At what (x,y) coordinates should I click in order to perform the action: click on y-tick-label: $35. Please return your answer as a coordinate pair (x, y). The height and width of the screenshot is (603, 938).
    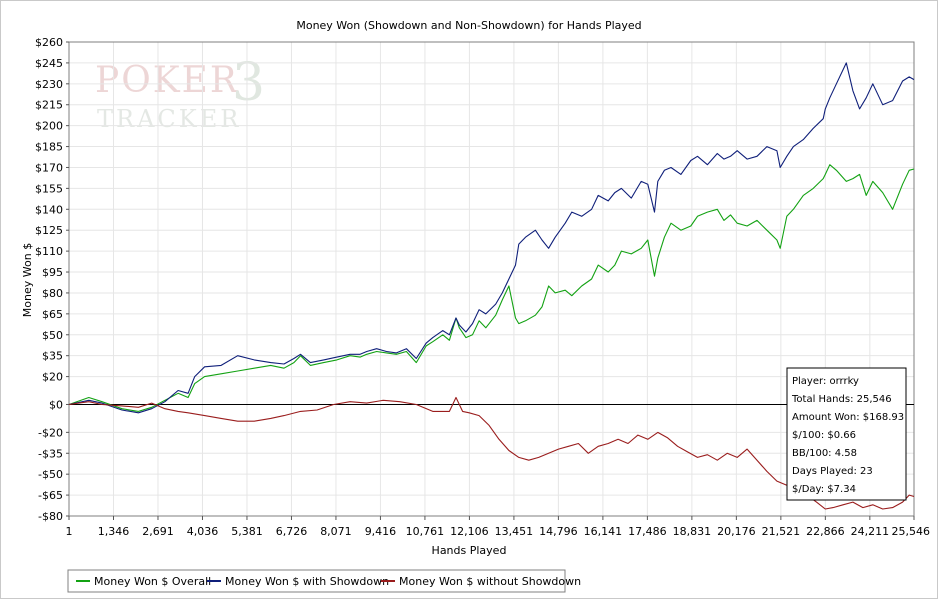
    Looking at the image, I should click on (52, 356).